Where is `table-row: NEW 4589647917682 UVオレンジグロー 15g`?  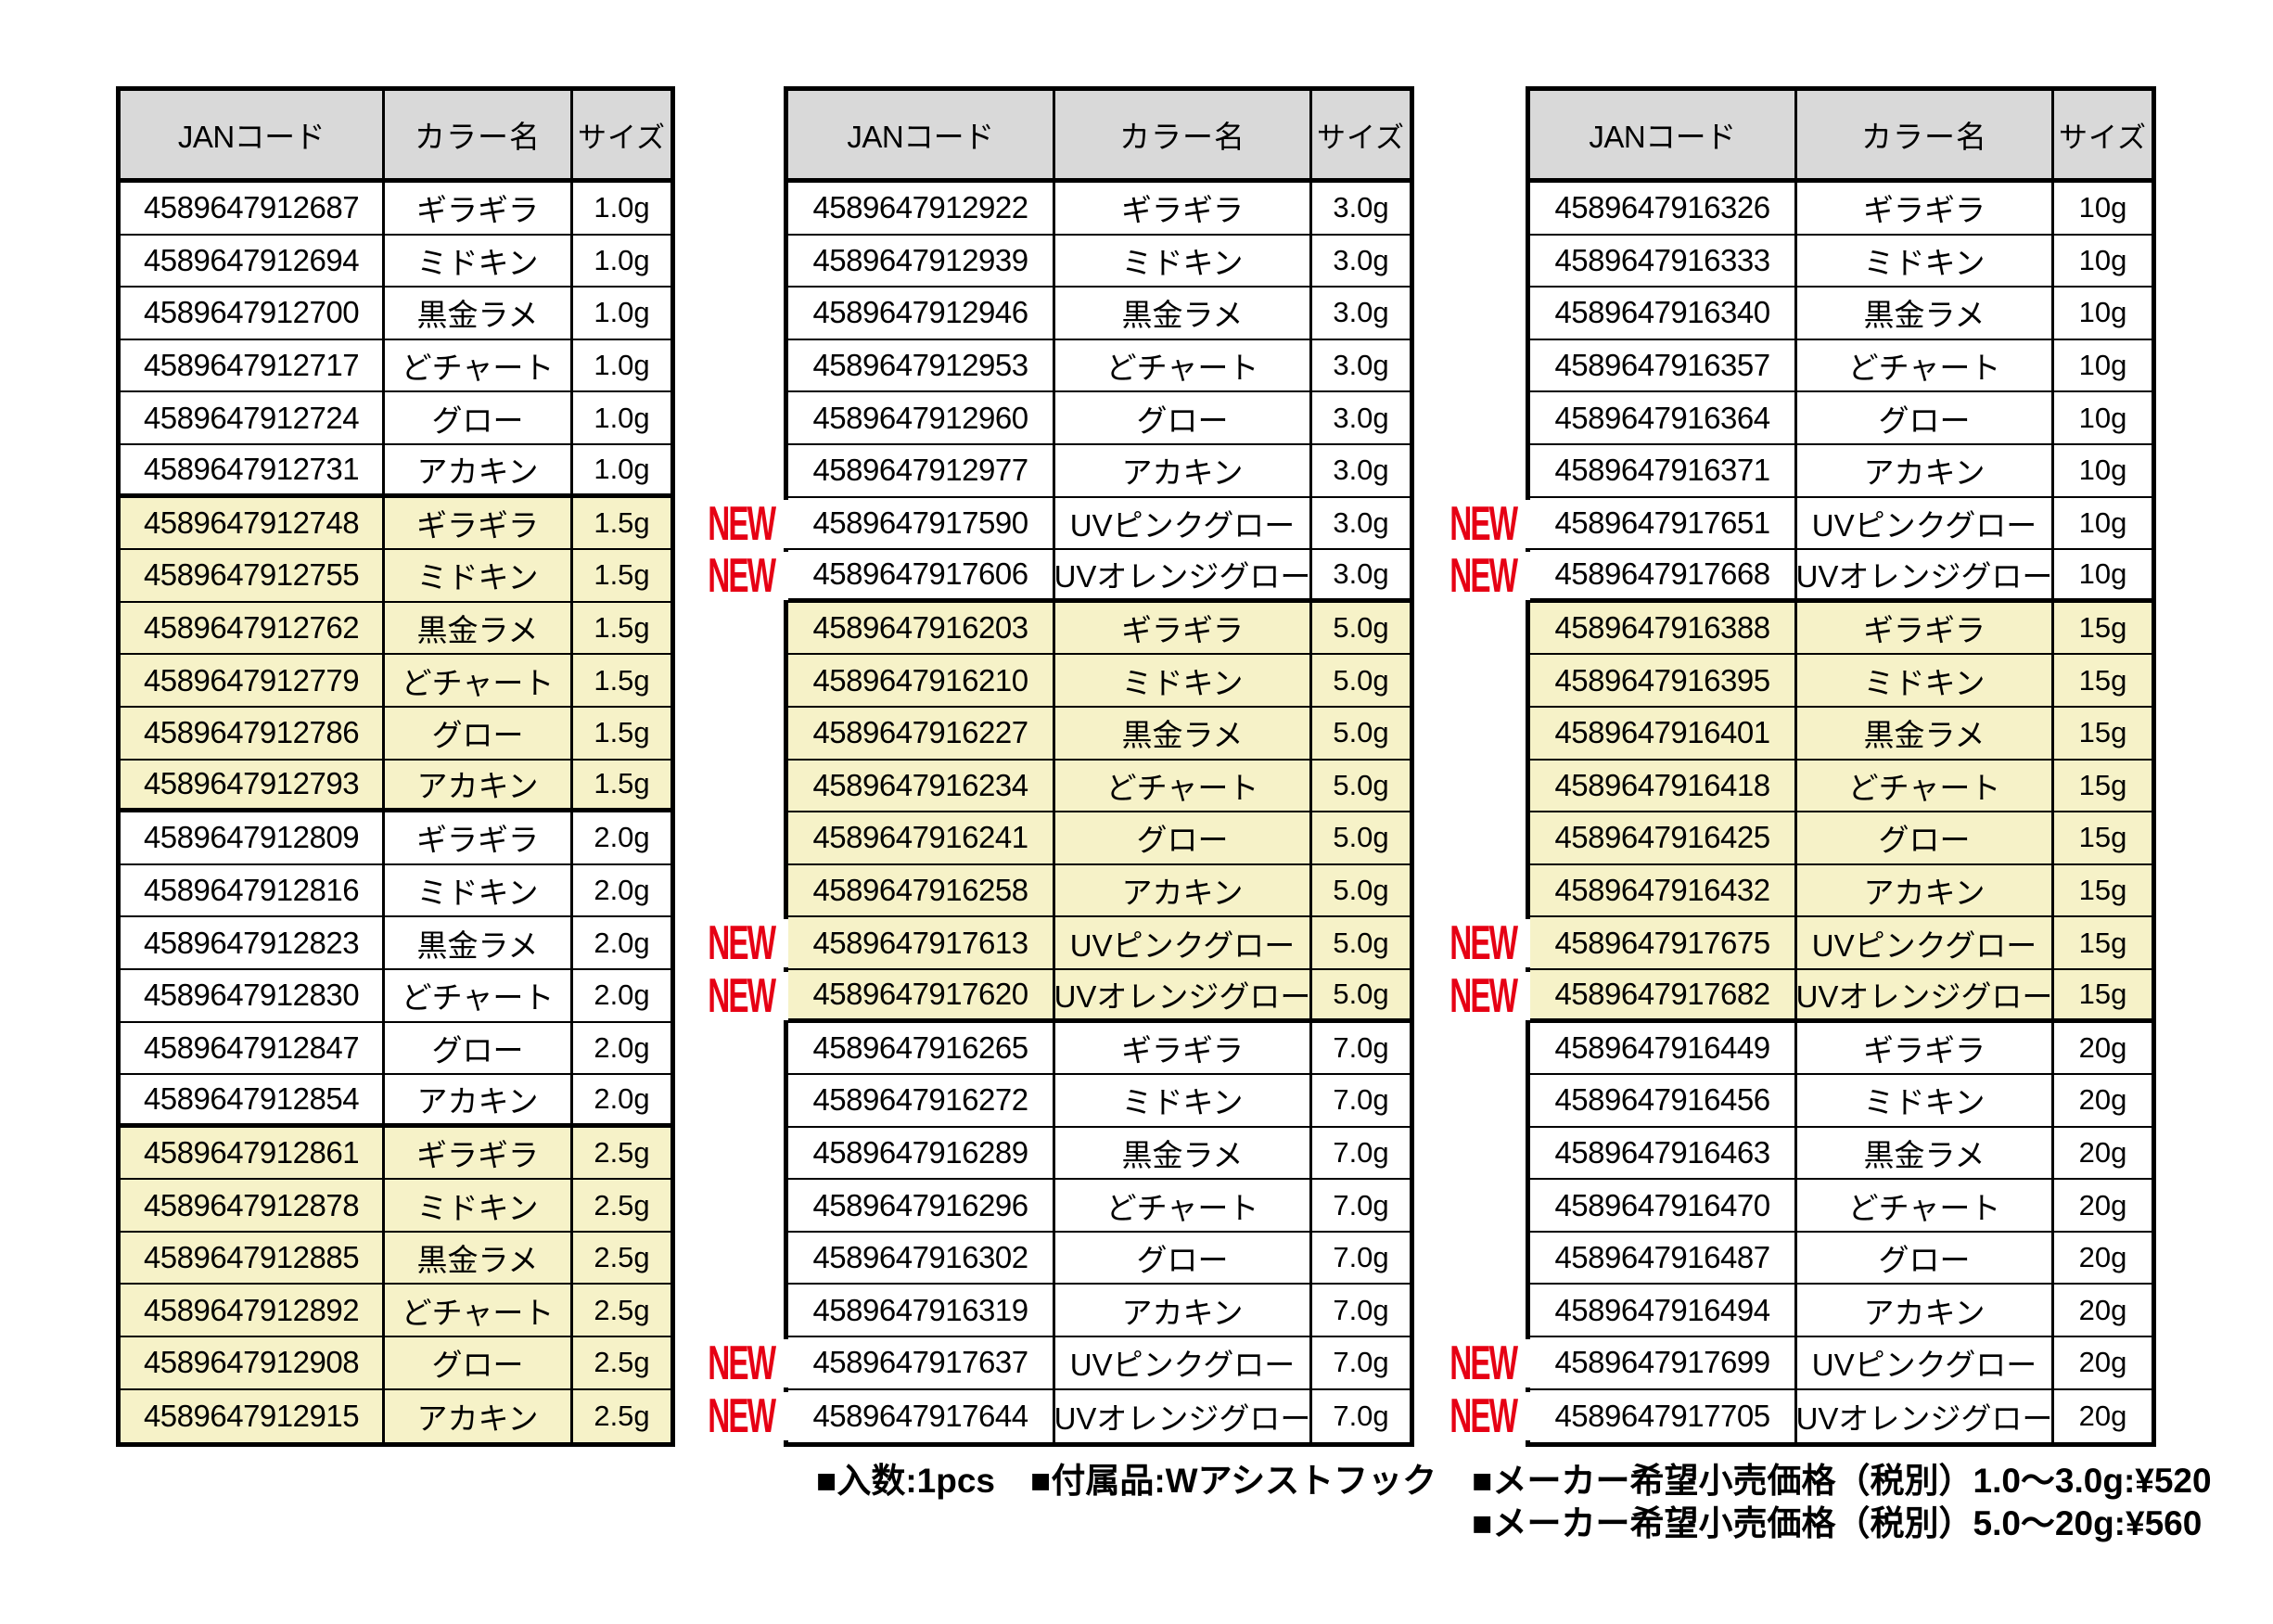
table-row: NEW 4589647917682 UVオレンジグロー 15g is located at coordinates (1795, 996).